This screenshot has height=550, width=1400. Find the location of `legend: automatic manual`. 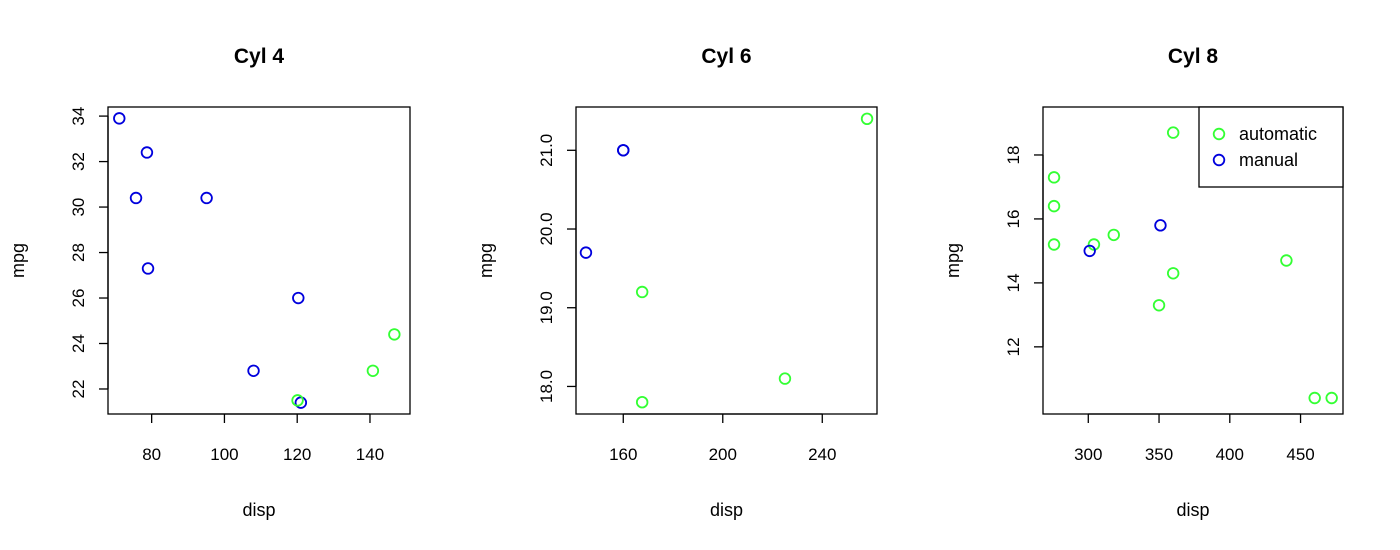

legend: automatic manual is located at coordinates (1271, 147).